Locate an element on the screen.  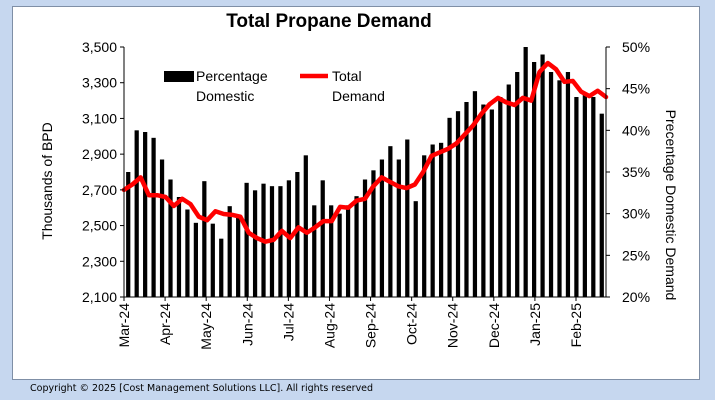
left-tick-label-0: 2,100 is located at coordinates (99, 297).